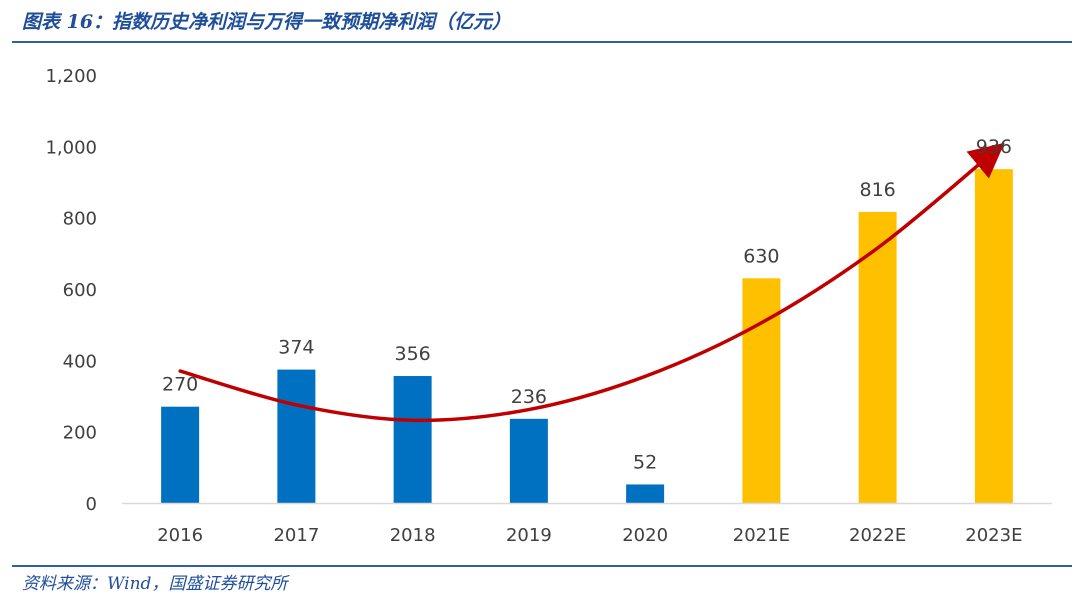 The height and width of the screenshot is (607, 1080). I want to click on y-tick-label: 800, so click(80, 219).